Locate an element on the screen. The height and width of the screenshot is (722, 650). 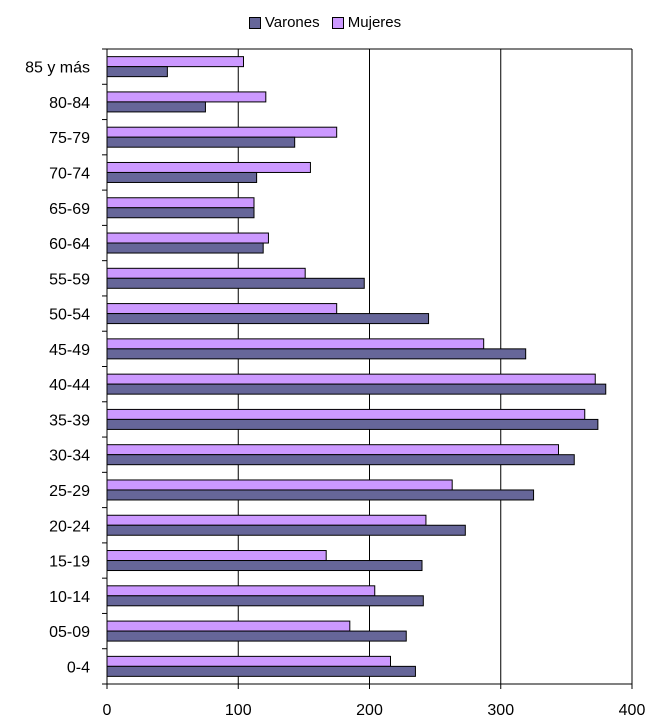
y-tick-label-9: 45-49 is located at coordinates (69, 350).